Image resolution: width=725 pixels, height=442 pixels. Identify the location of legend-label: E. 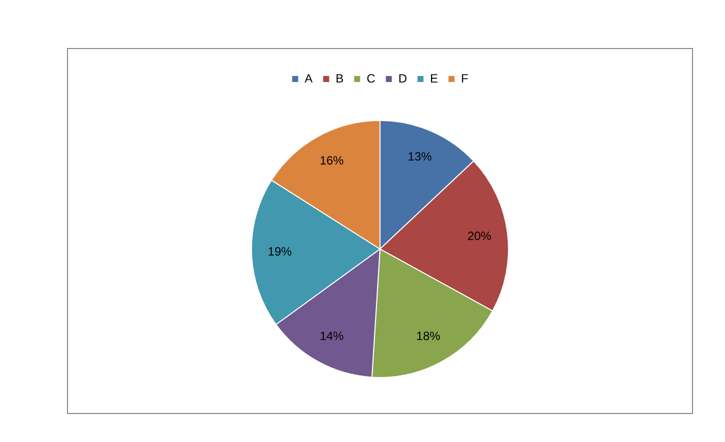
(434, 78).